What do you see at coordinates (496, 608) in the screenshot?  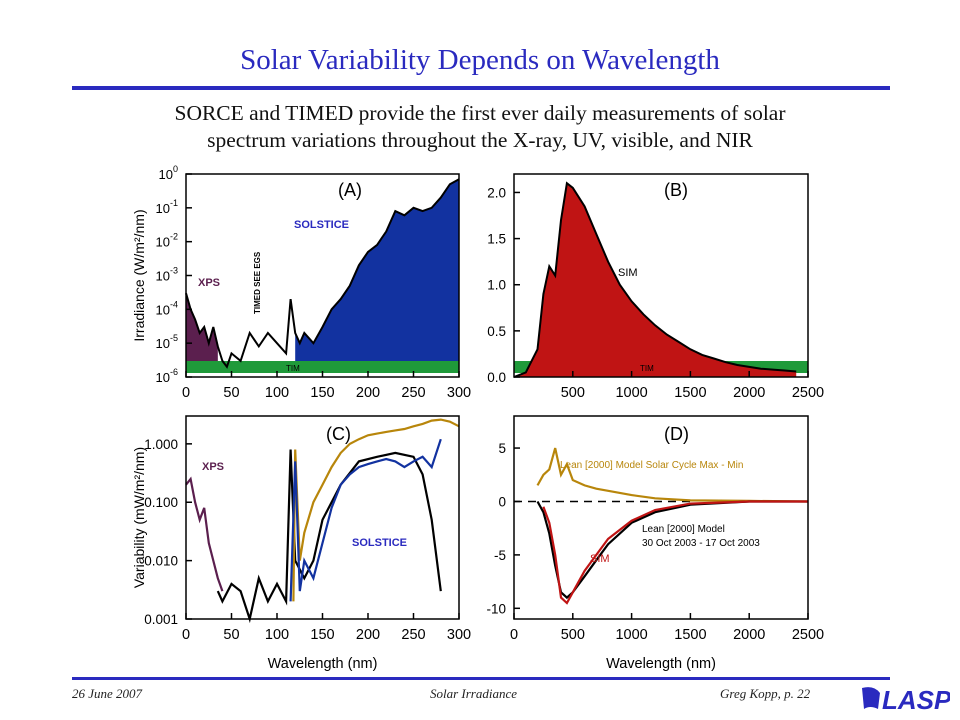 I see `panel-d-ytick-label: -10` at bounding box center [496, 608].